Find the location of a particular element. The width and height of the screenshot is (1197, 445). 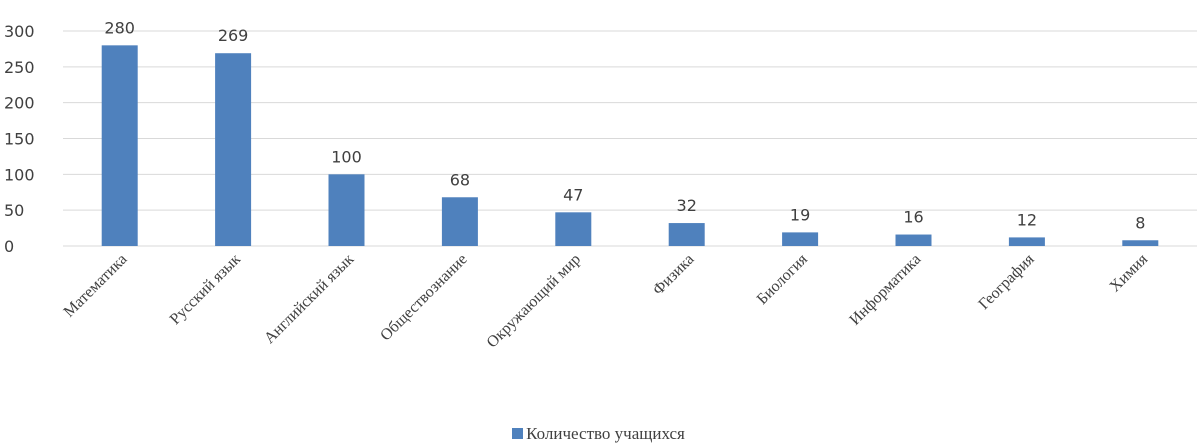

y-tick-label-100: 100 is located at coordinates (19, 174).